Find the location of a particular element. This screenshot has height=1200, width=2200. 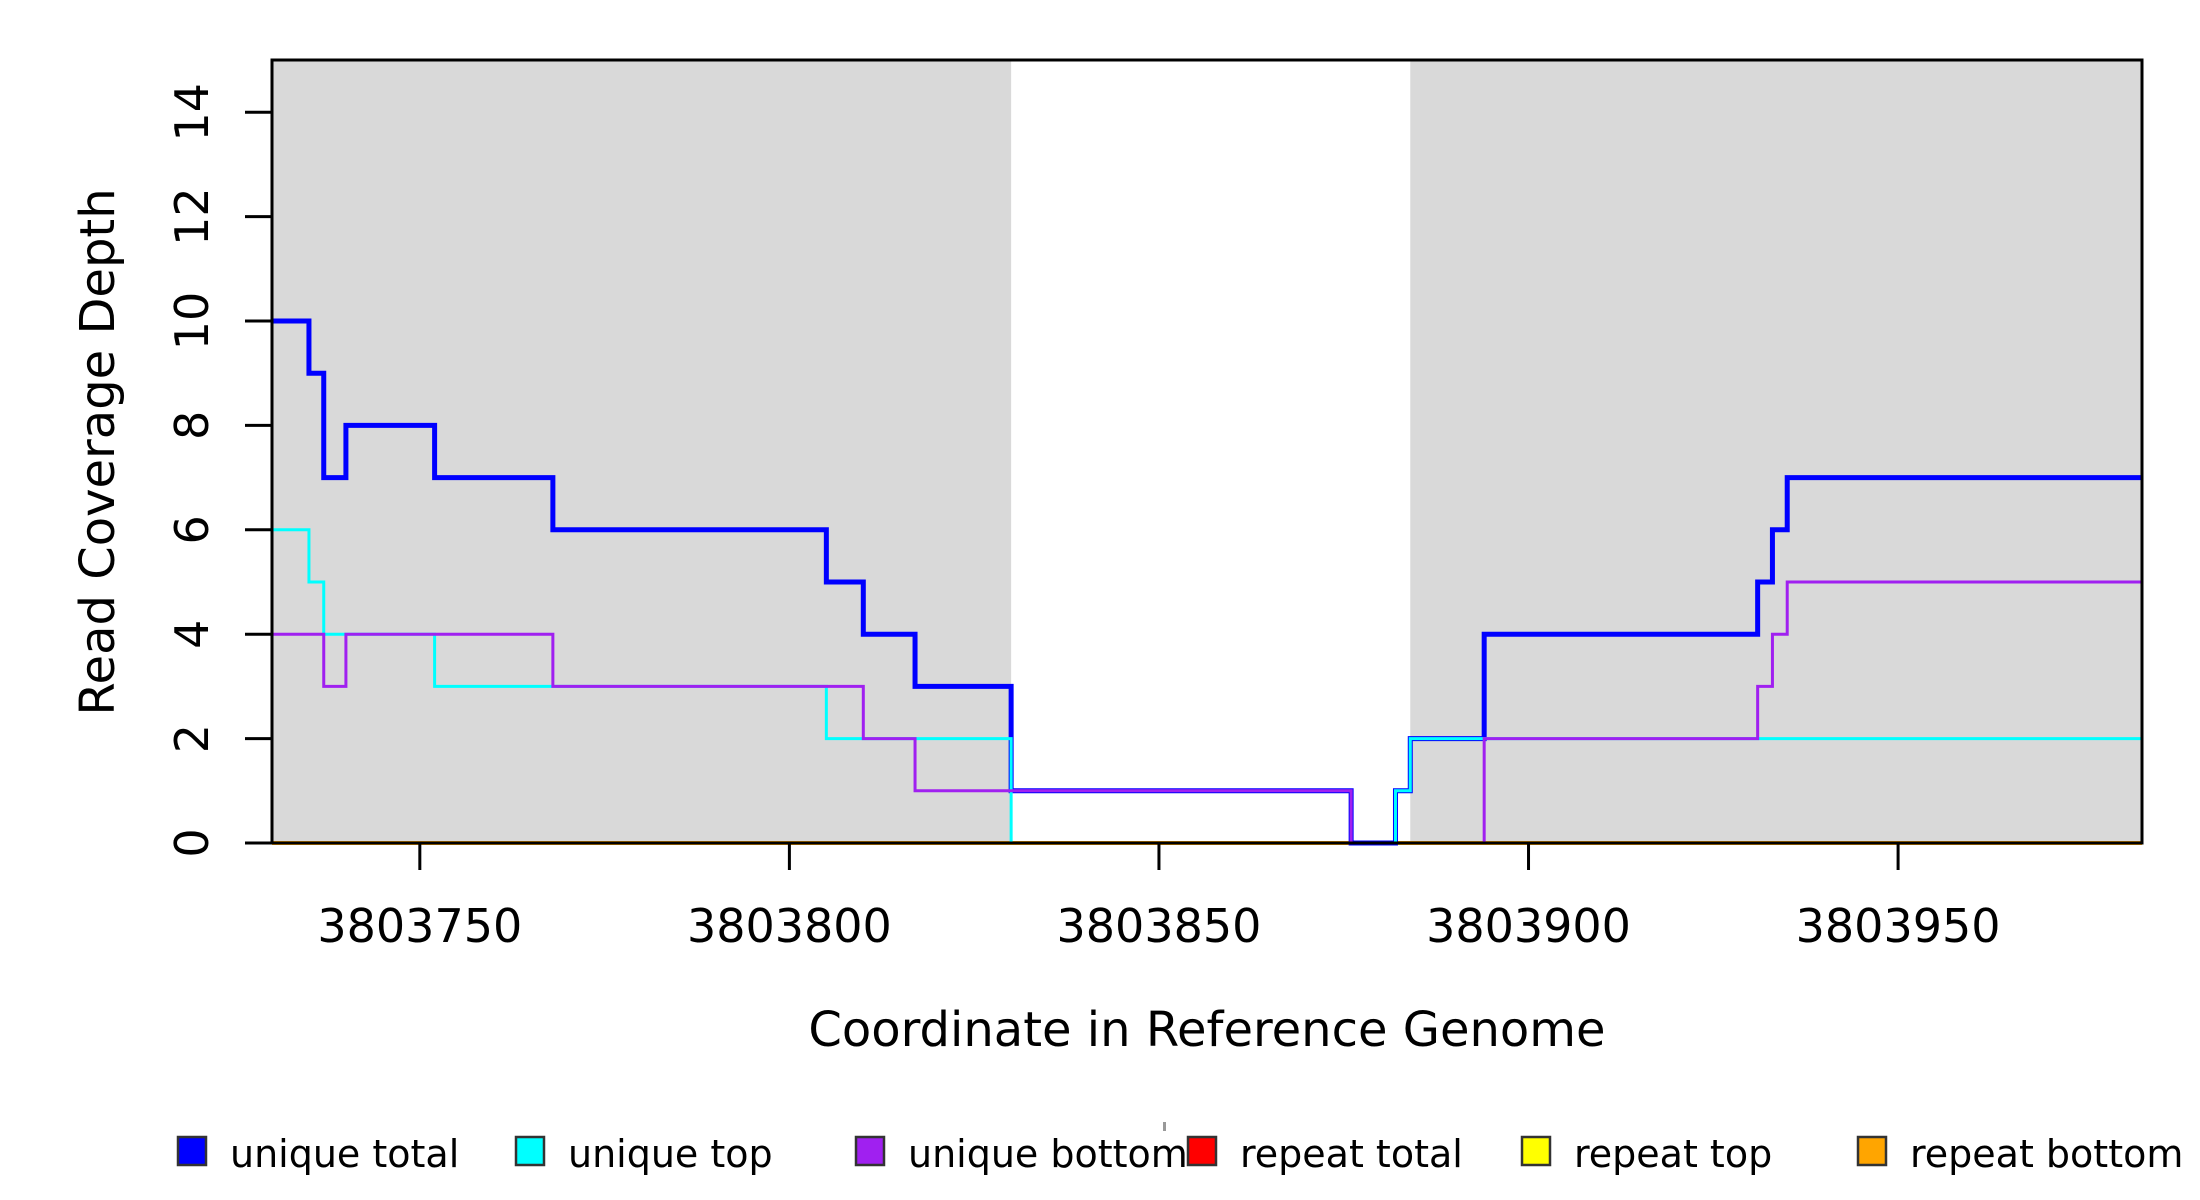

legend-swatch-repeat-total is located at coordinates (1202, 1151).